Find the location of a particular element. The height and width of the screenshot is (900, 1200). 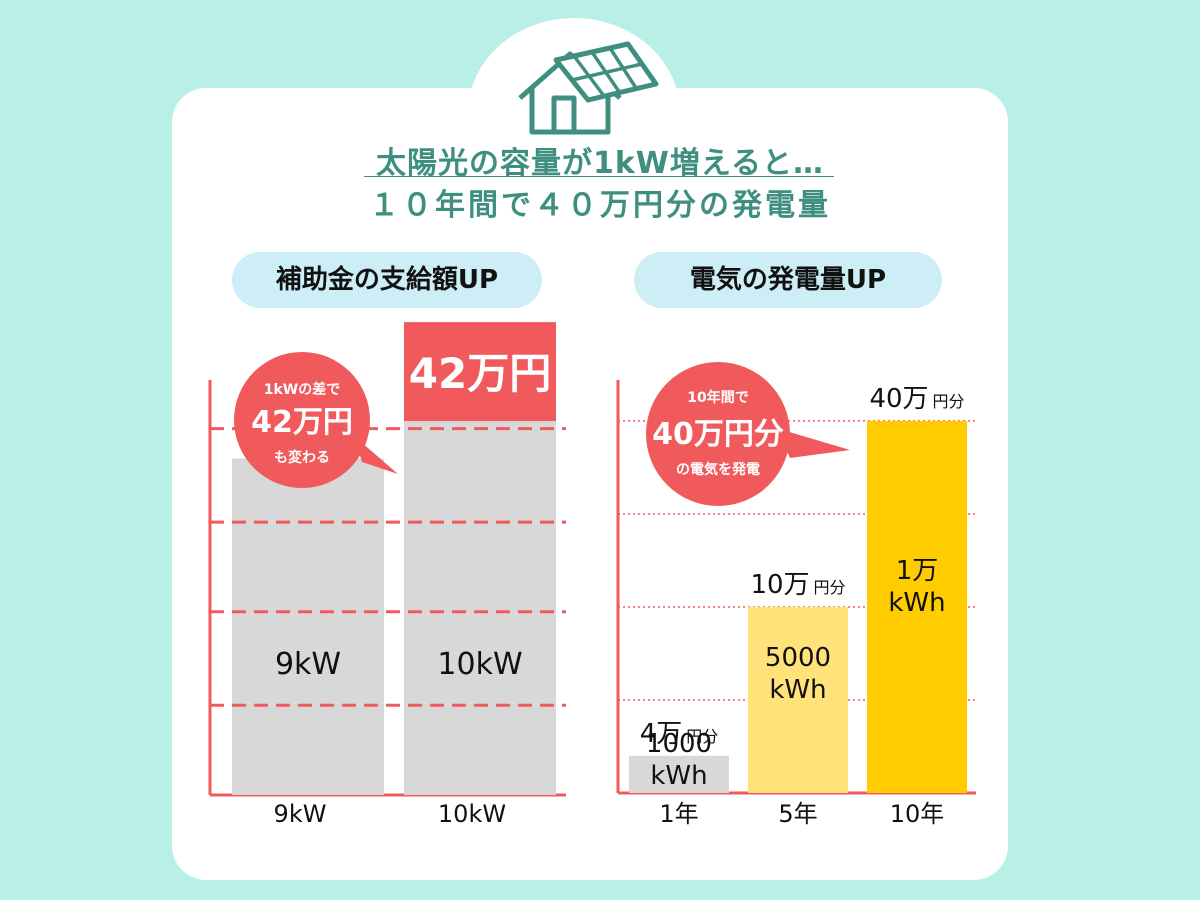

bar-9kW is located at coordinates (308, 626).